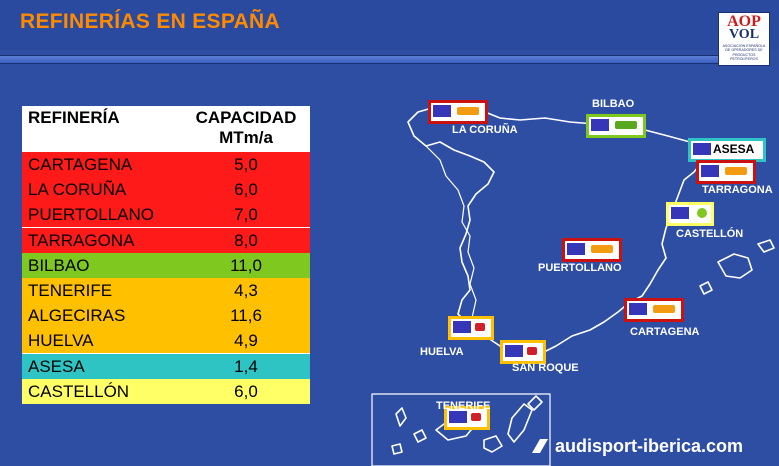  Describe the element at coordinates (166, 265) in the screenshot. I see `table-row: BILBAO 11,0` at that location.